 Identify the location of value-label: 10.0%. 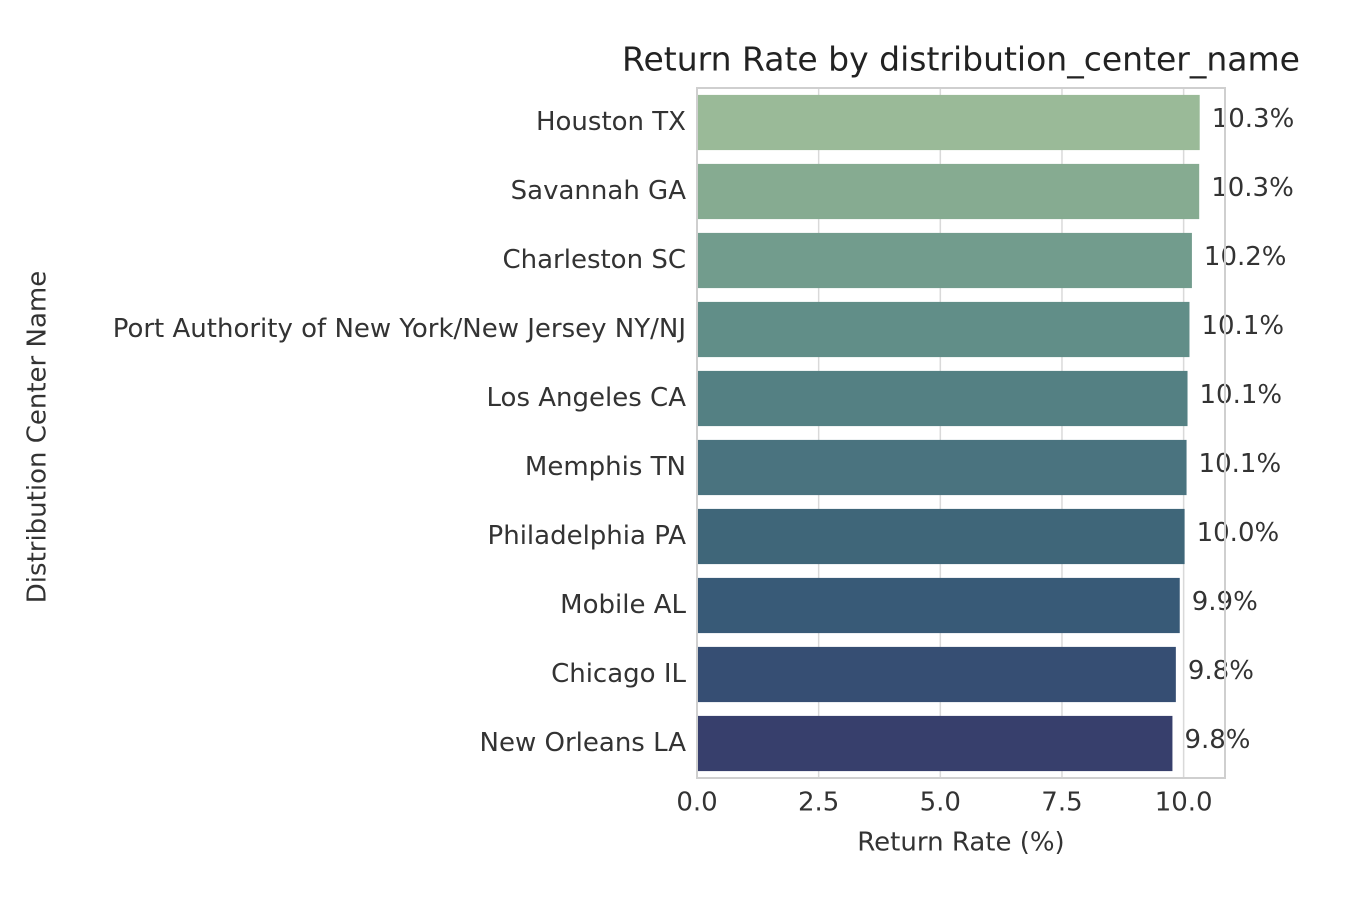
(1238, 533).